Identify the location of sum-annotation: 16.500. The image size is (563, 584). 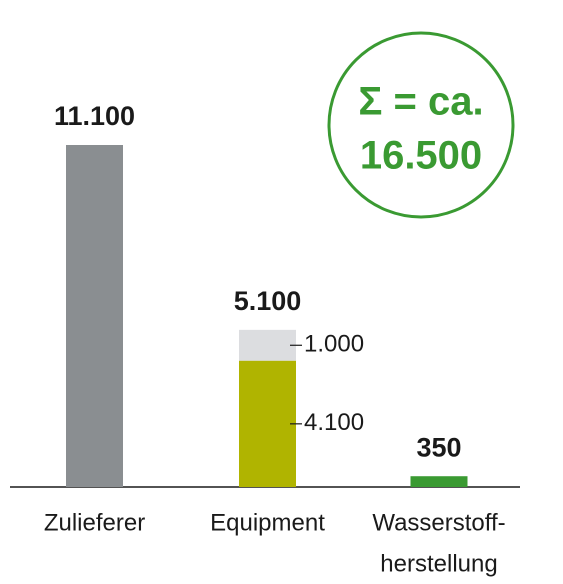
(421, 156).